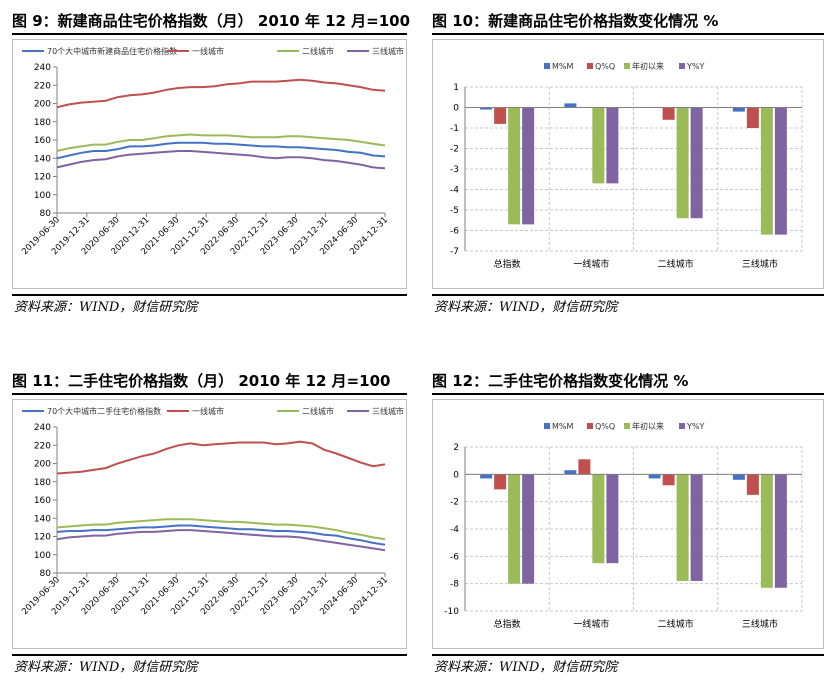 The height and width of the screenshot is (681, 832). What do you see at coordinates (112, 51) in the screenshot?
I see `legend-label: 70个大中城市新建商品住宅价格指数` at bounding box center [112, 51].